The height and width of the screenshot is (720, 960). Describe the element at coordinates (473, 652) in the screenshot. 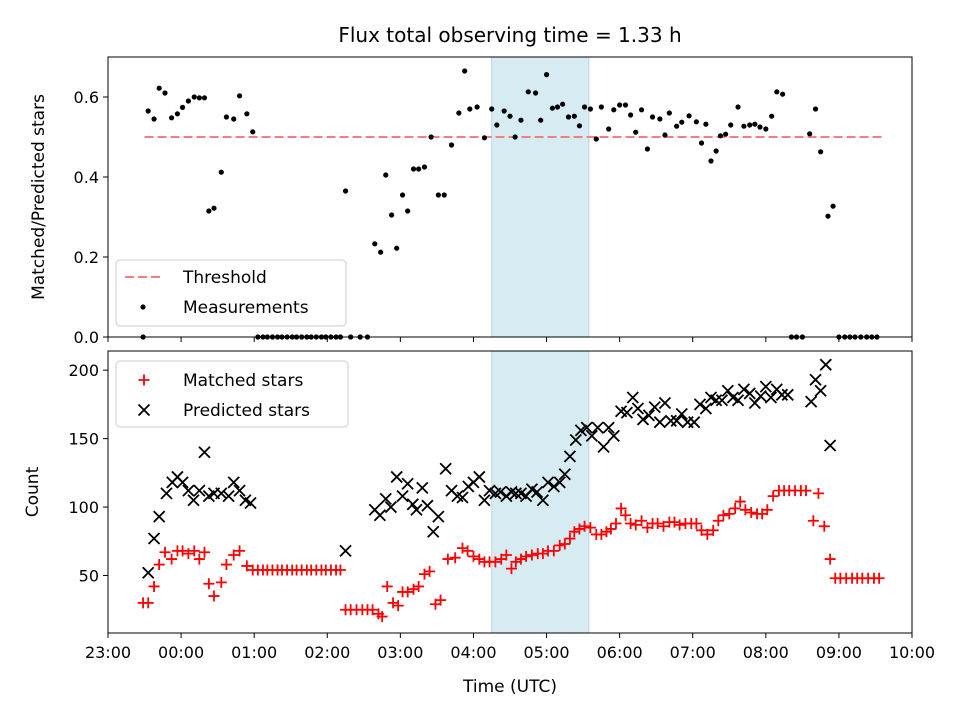

I see `x-tick-label: 04:00` at that location.